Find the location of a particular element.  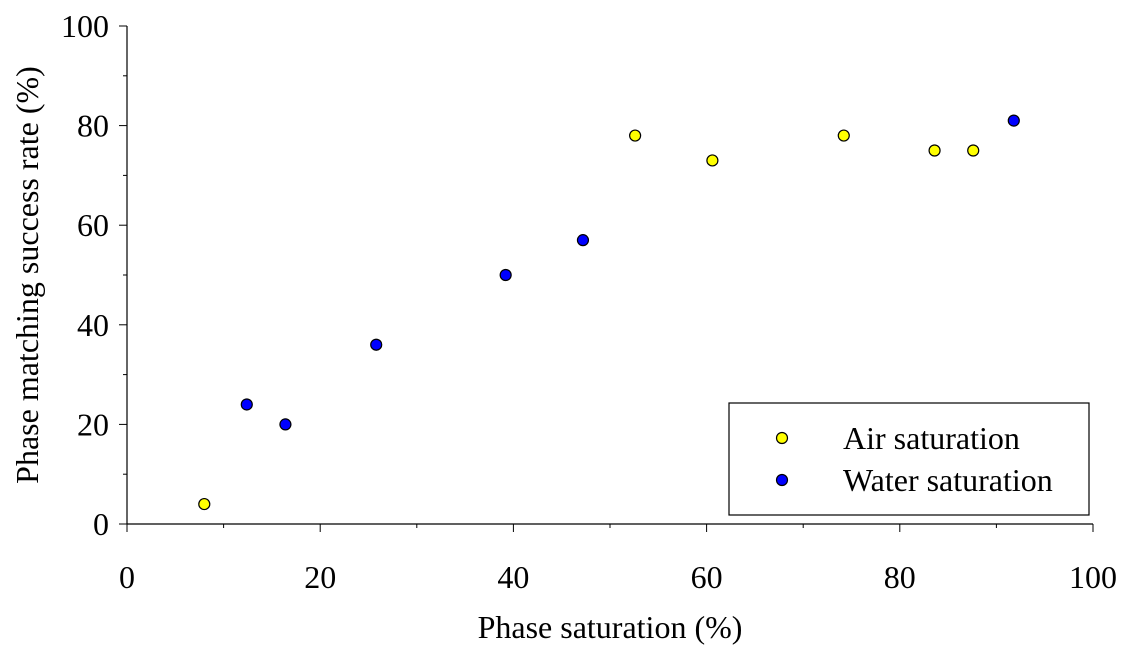

legend-label: Water saturation is located at coordinates (948, 480).